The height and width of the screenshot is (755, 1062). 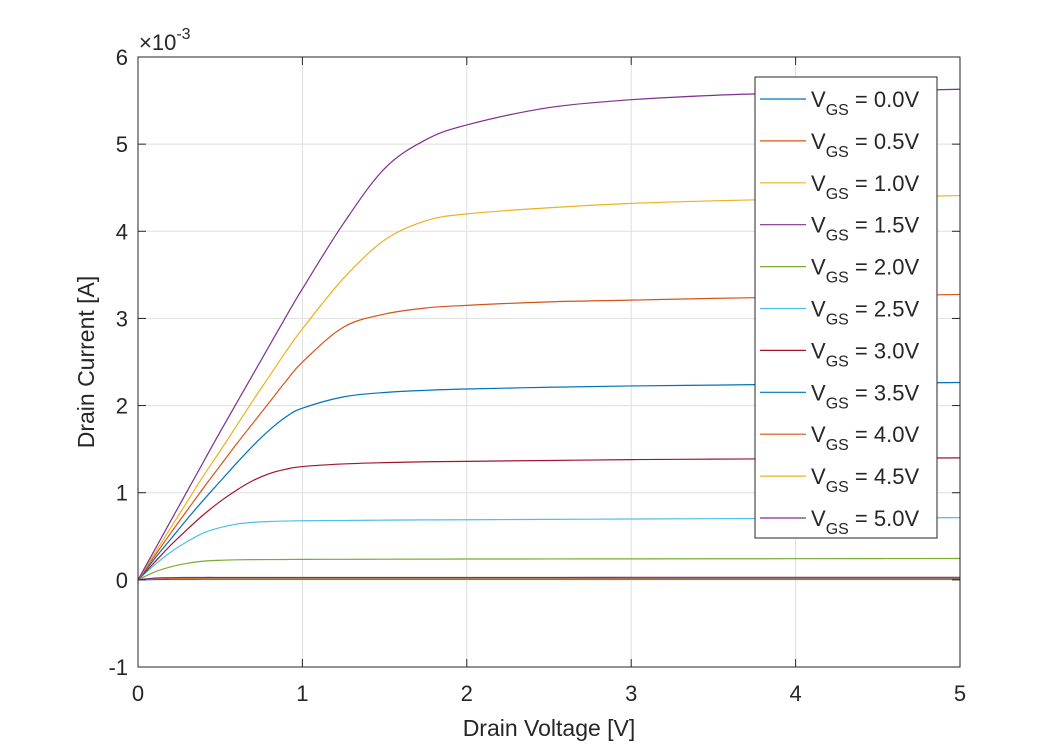 I want to click on y-tick-label: 3, so click(x=122, y=318).